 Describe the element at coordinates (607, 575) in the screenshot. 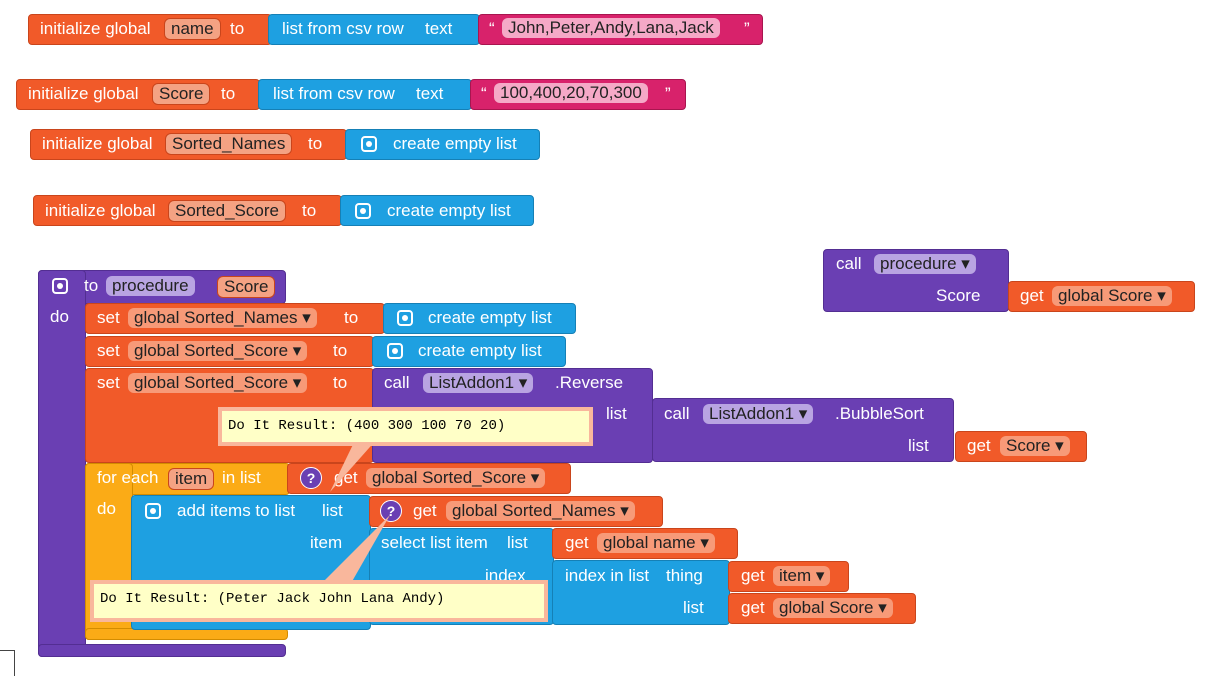

I see `label: index in list` at that location.